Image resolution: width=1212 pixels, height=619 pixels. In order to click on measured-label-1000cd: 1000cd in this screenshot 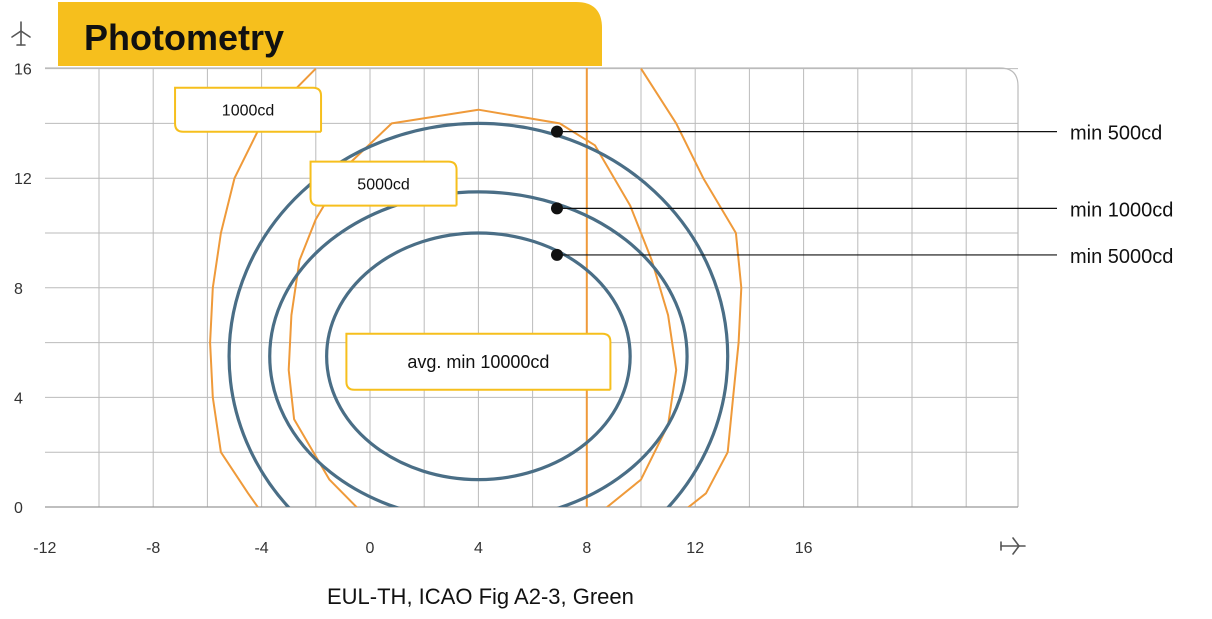, I will do `click(248, 110)`.